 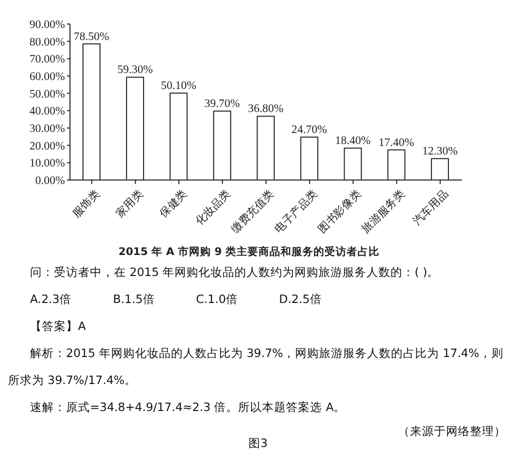 What do you see at coordinates (353, 141) in the screenshot?
I see `data-label: 18.40%` at bounding box center [353, 141].